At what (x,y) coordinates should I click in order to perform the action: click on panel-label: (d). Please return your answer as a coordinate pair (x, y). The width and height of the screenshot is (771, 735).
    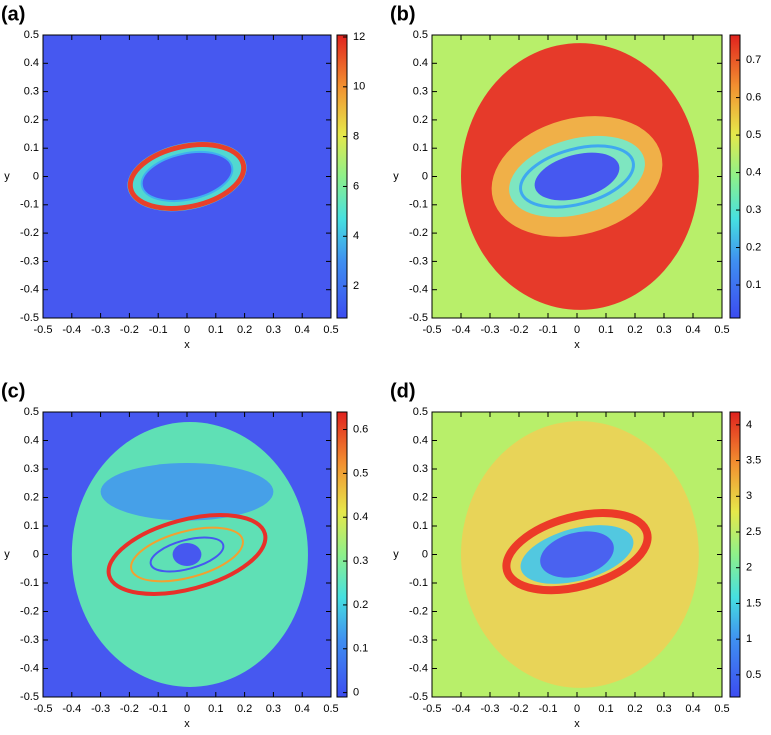
    Looking at the image, I should click on (403, 391).